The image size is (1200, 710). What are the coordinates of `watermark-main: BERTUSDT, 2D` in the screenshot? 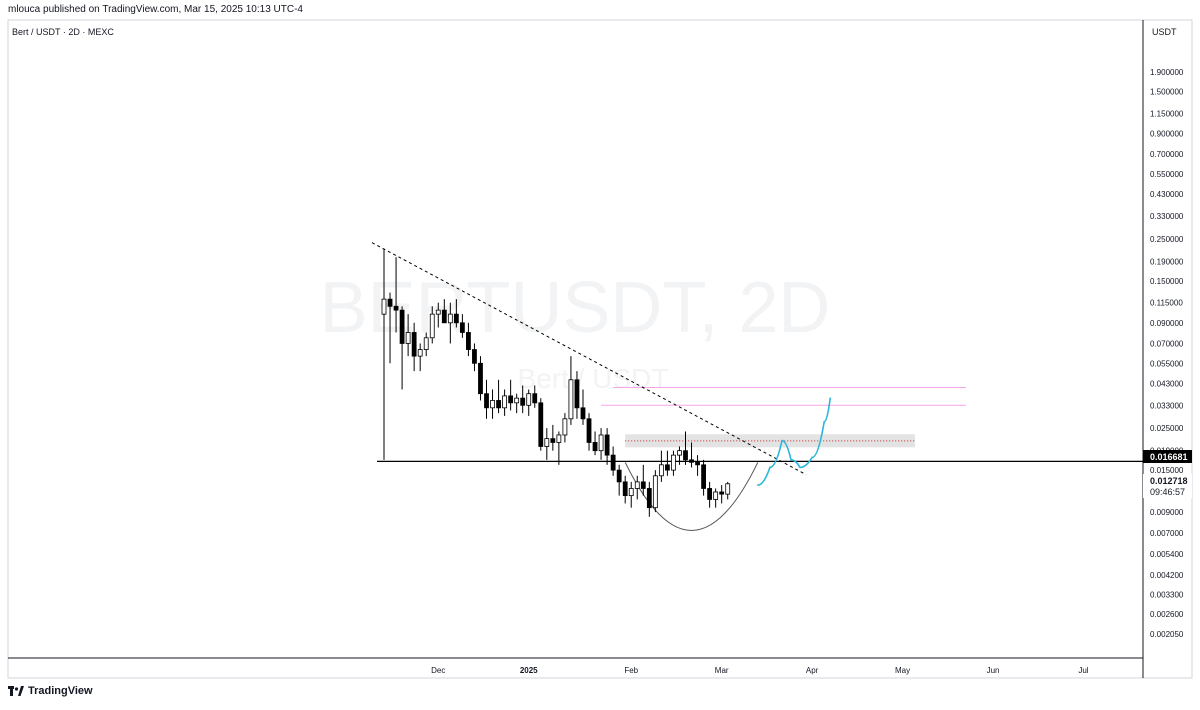 It's located at (575, 308).